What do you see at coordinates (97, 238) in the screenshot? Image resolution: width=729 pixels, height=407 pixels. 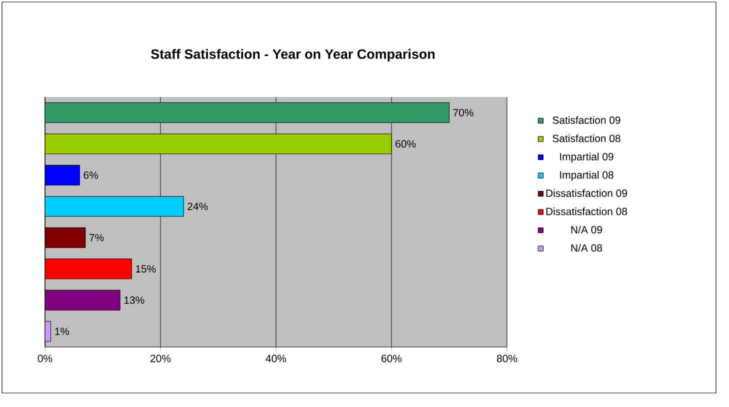 I see `data-label: 7%` at bounding box center [97, 238].